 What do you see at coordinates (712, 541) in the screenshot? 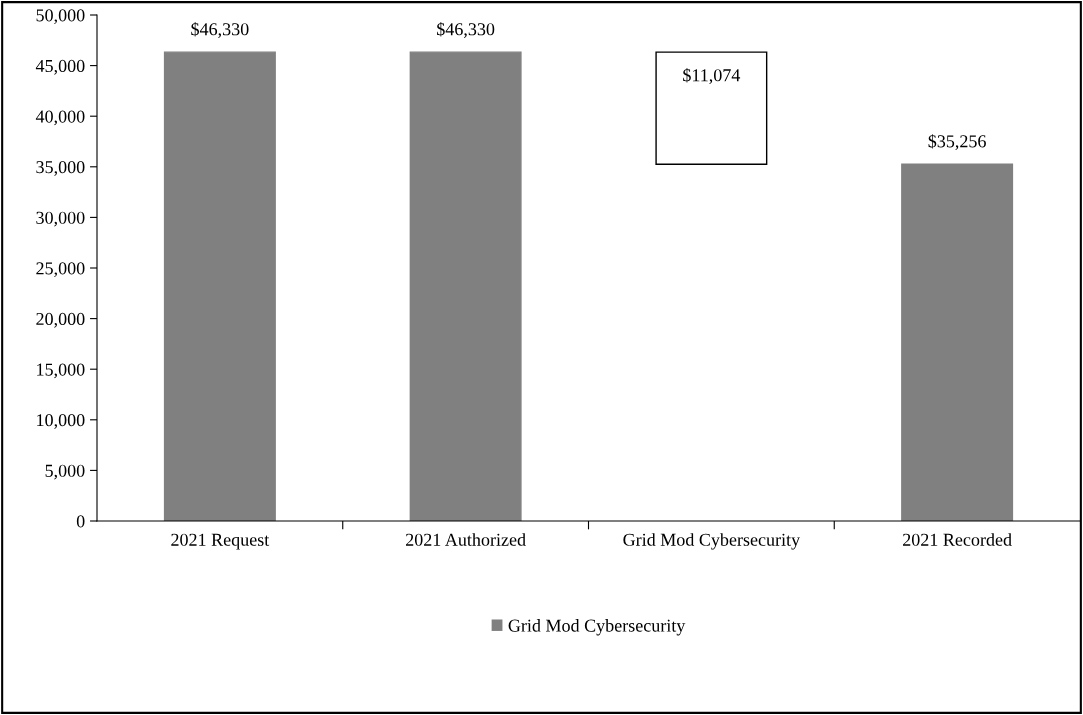
I see `x-tick-label: Grid Mod Cybersecurity` at bounding box center [712, 541].